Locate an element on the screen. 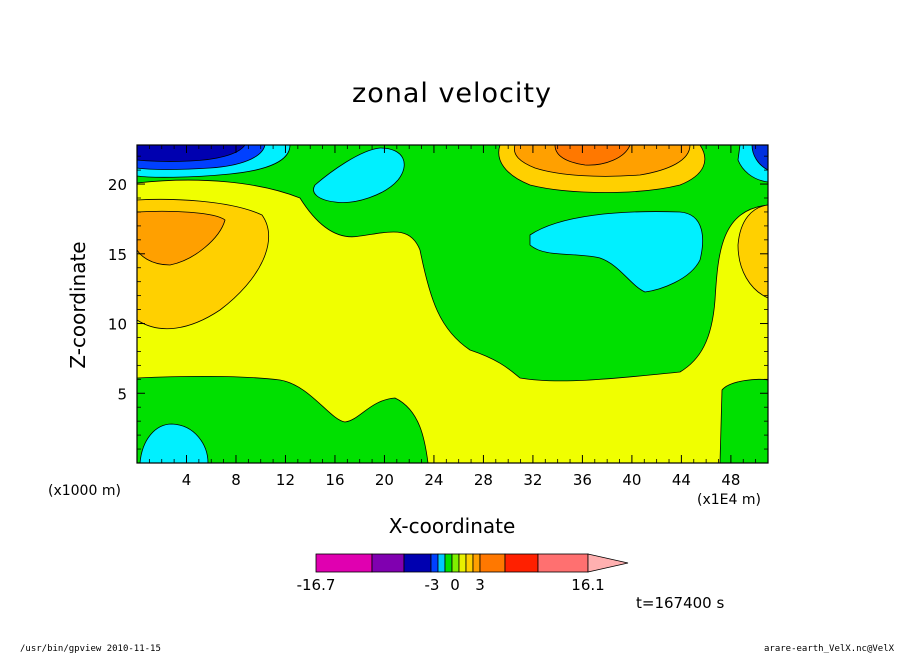 The width and height of the screenshot is (904, 654). footer-right: arare-earth_VelX.nc@VelX is located at coordinates (829, 649).